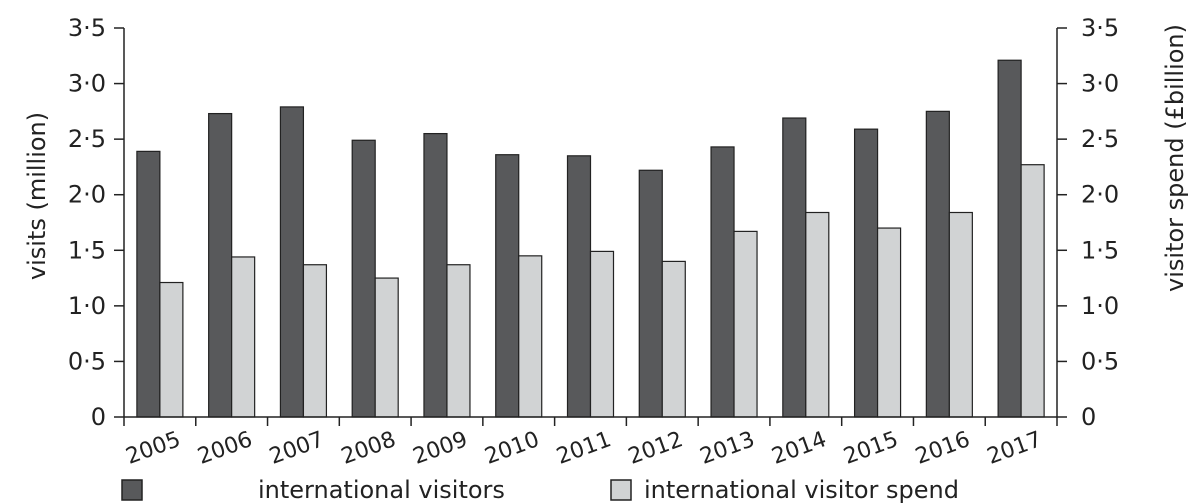 The height and width of the screenshot is (504, 1198). I want to click on legend-swatch-visitors, so click(132, 490).